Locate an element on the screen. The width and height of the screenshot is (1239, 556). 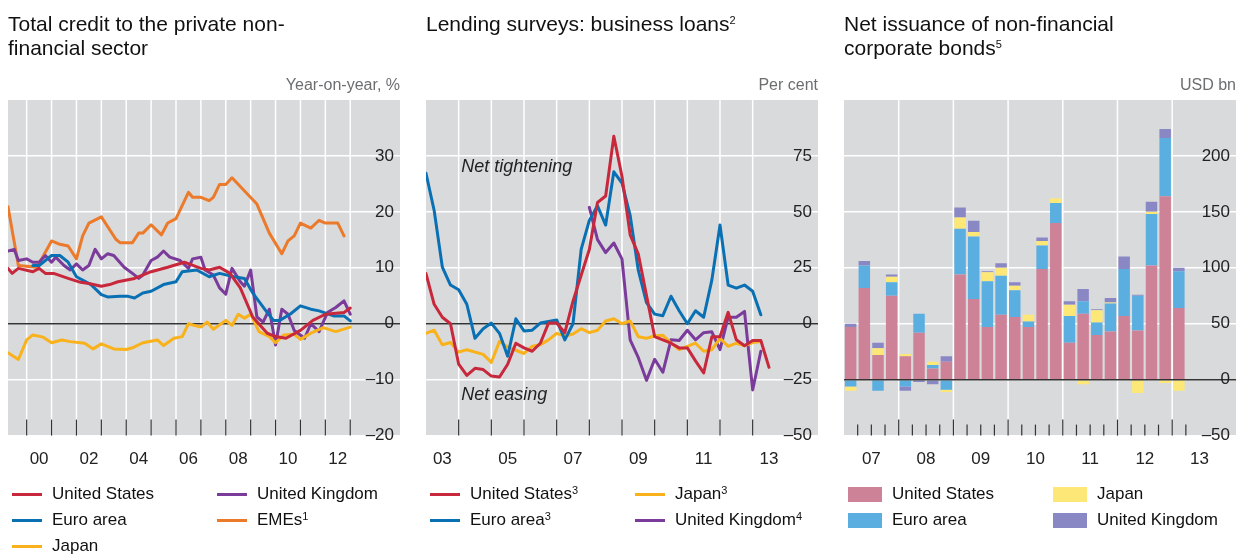
x-tick-label: 03 is located at coordinates (442, 459).